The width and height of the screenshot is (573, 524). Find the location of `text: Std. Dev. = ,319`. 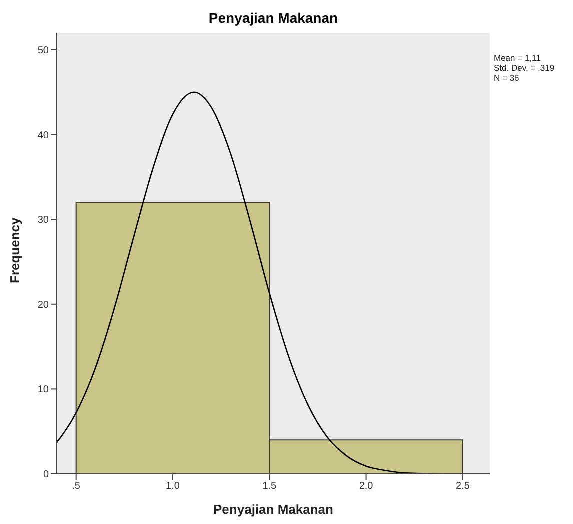

text: Std. Dev. = ,319 is located at coordinates (524, 68).